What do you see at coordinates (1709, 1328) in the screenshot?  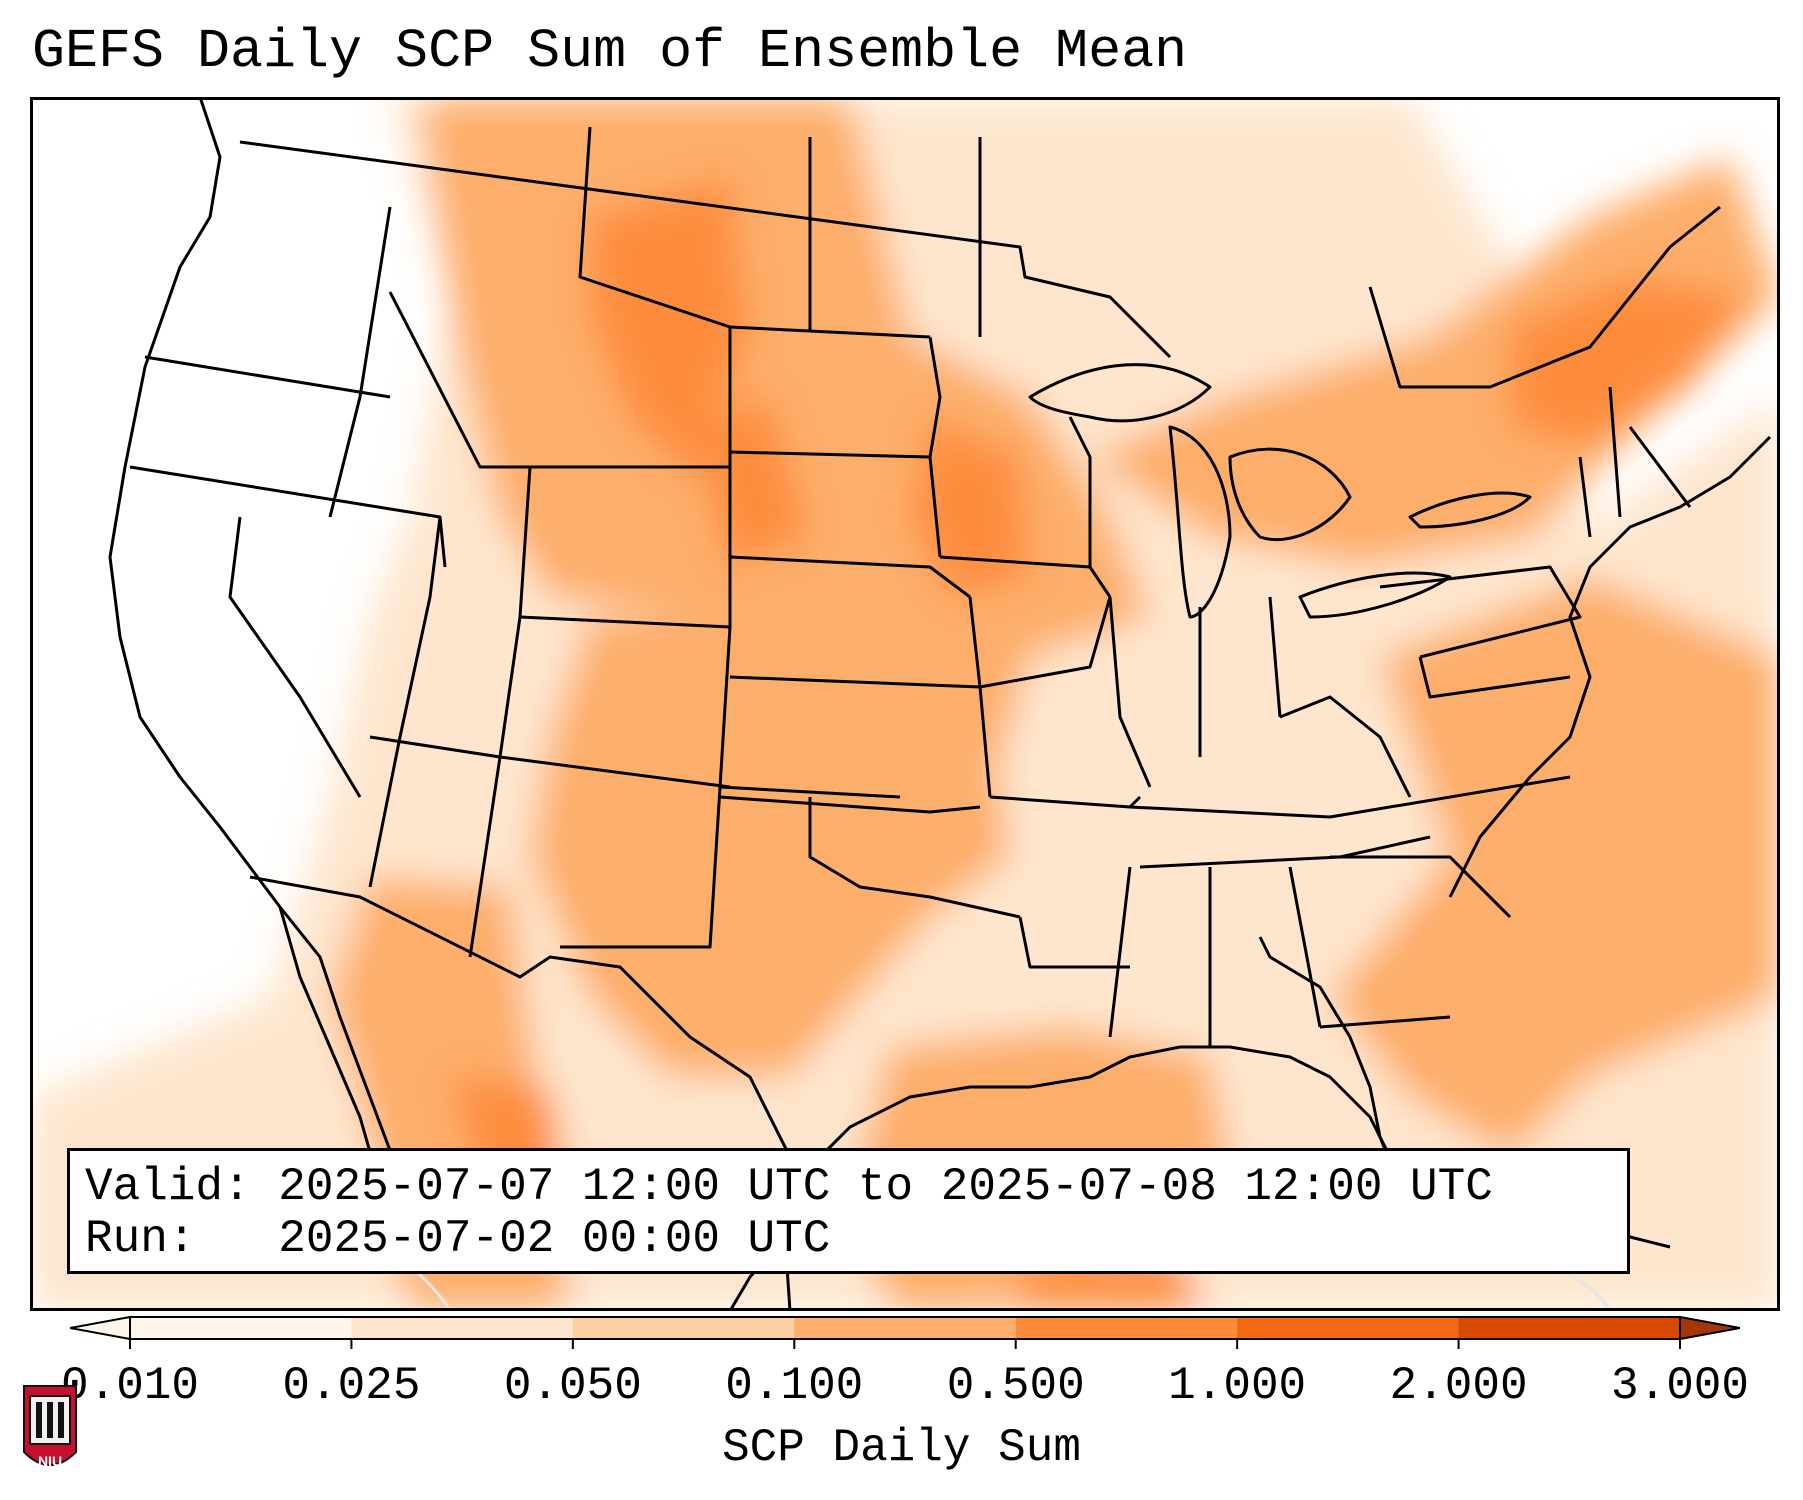 I see `colorbar-extend-high` at bounding box center [1709, 1328].